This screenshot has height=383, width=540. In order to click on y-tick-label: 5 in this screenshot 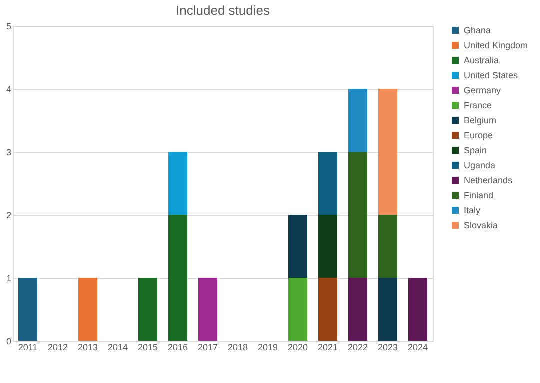, I will do `click(9, 27)`.